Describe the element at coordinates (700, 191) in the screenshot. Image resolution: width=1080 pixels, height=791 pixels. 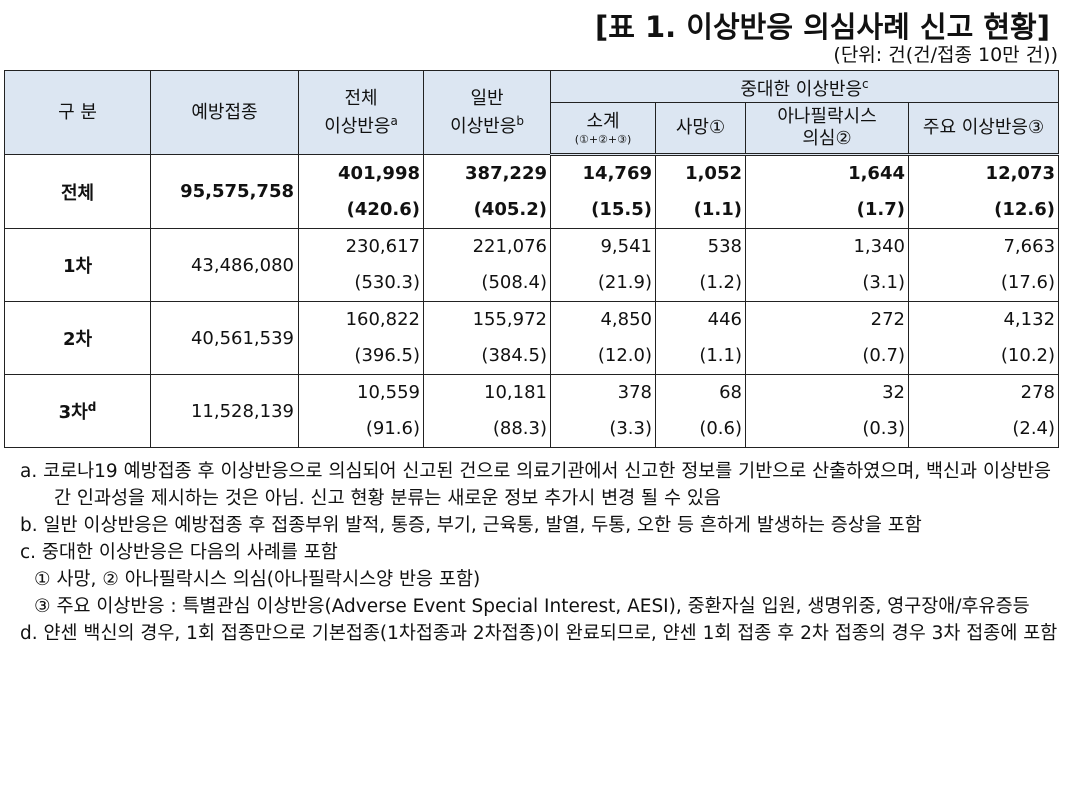
I see `value-cell: 1,052 (1.1)` at that location.